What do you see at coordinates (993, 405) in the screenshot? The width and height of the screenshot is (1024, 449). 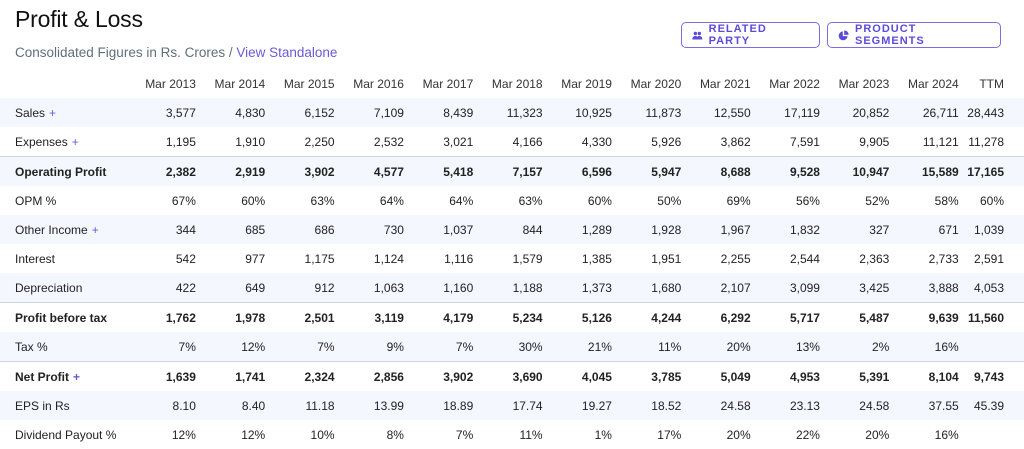 I see `table-cell: 45.39` at bounding box center [993, 405].